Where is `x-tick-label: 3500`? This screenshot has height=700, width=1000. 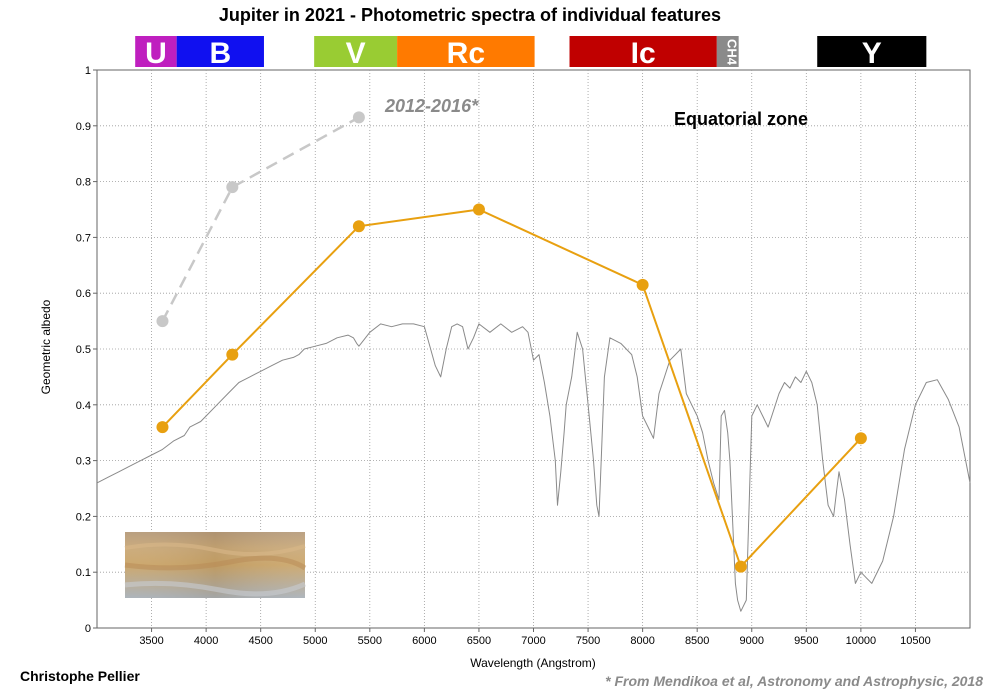
x-tick-label: 3500 is located at coordinates (151, 641).